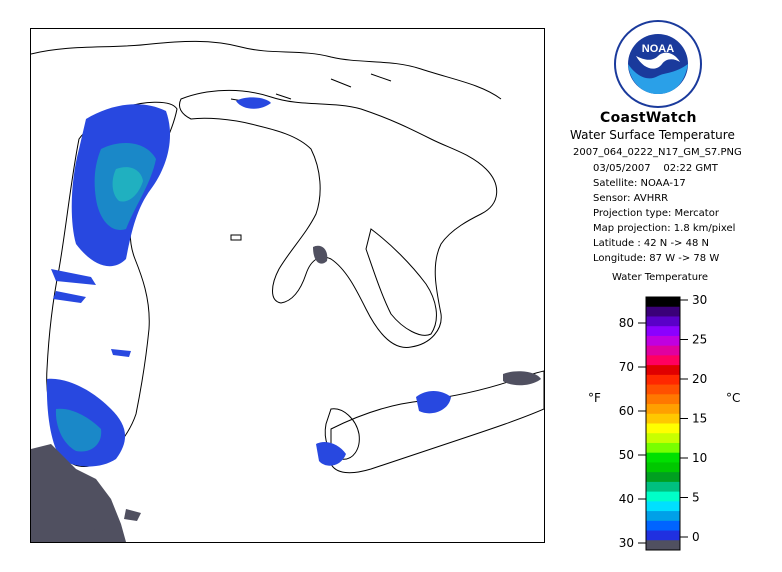 The image size is (782, 572). What do you see at coordinates (733, 398) in the screenshot?
I see `unit-celsius: °C` at bounding box center [733, 398].